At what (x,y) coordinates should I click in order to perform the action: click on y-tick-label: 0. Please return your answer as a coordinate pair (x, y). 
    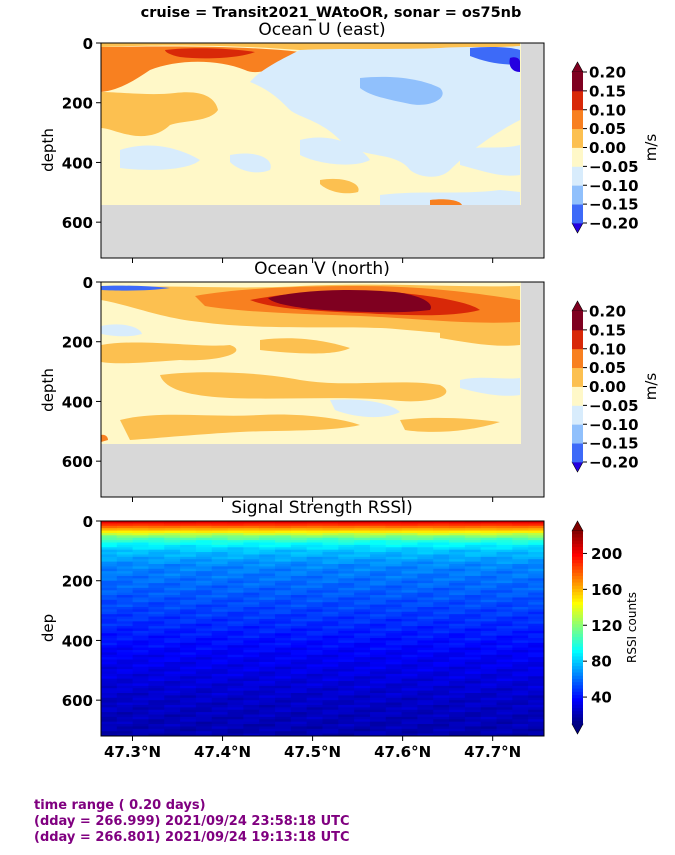
    Looking at the image, I should click on (88, 44).